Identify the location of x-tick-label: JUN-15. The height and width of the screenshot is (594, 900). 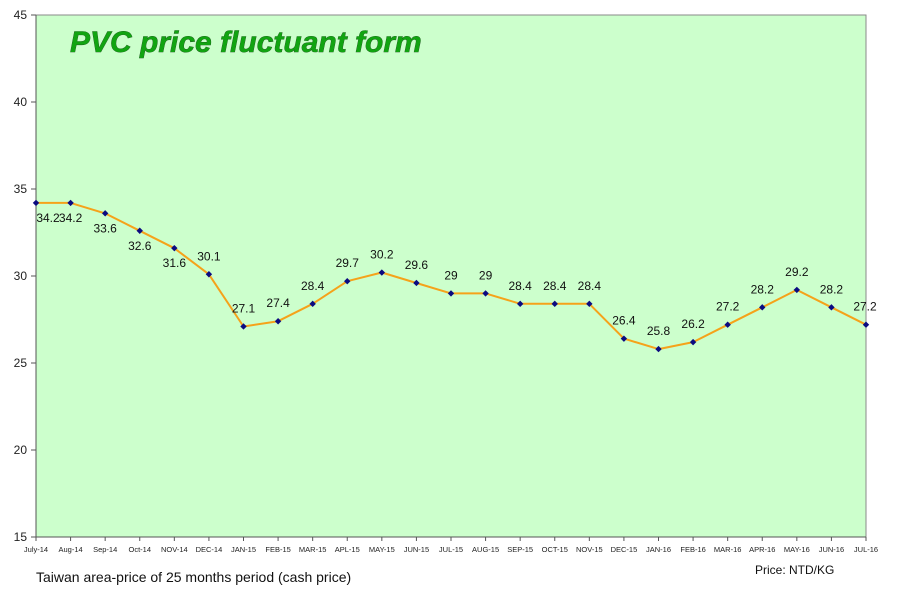
(416, 549).